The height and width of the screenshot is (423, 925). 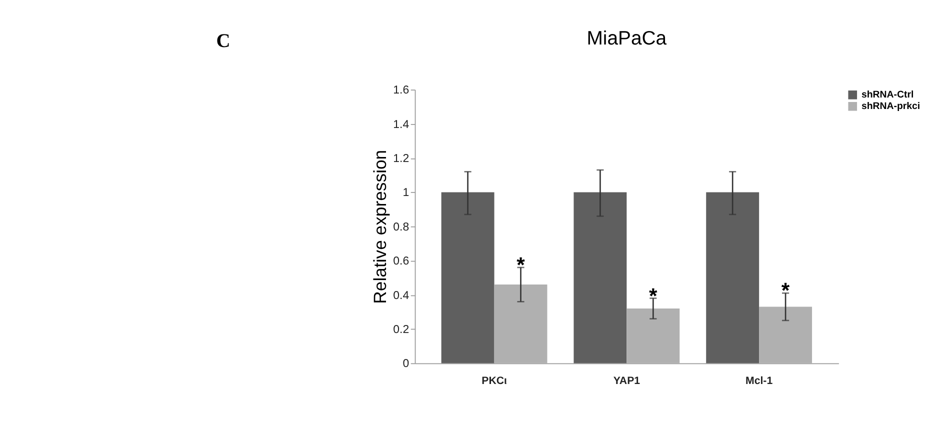 I want to click on legend-label: shRNA-Ctrl, so click(x=887, y=95).